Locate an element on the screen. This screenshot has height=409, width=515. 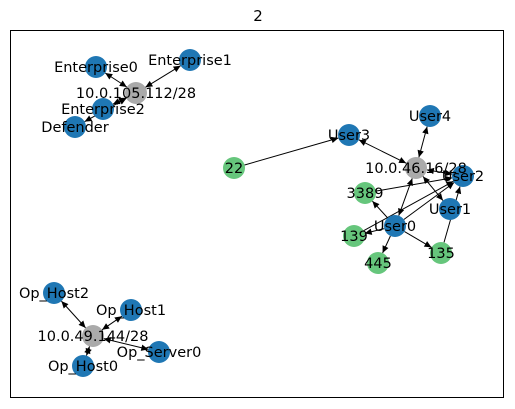
node-port135 is located at coordinates (441, 253).